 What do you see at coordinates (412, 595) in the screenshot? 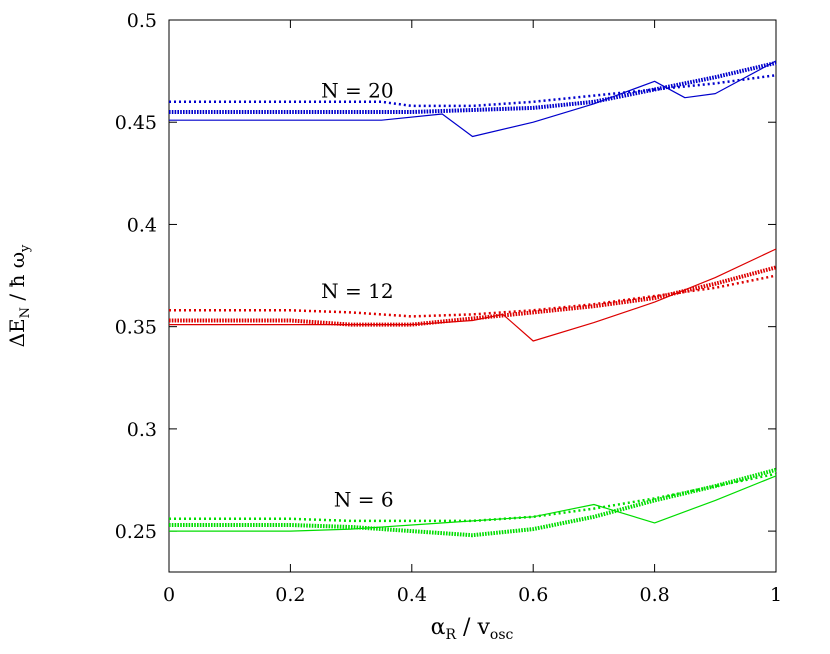
I see `x-tick-label: 0.4` at bounding box center [412, 595].